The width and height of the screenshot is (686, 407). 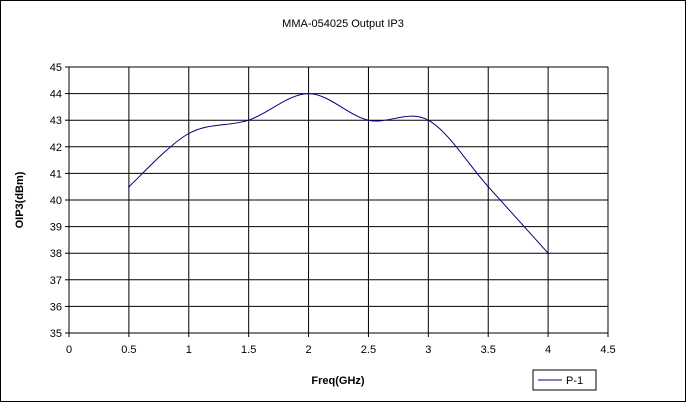 I want to click on x-tick-label: 0, so click(x=69, y=350).